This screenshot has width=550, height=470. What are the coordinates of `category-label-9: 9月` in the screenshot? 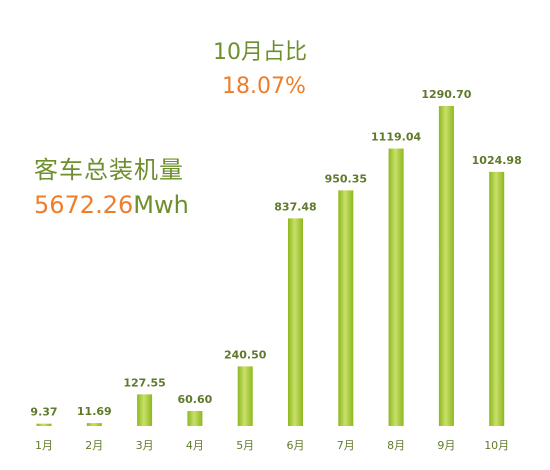 It's located at (446, 445).